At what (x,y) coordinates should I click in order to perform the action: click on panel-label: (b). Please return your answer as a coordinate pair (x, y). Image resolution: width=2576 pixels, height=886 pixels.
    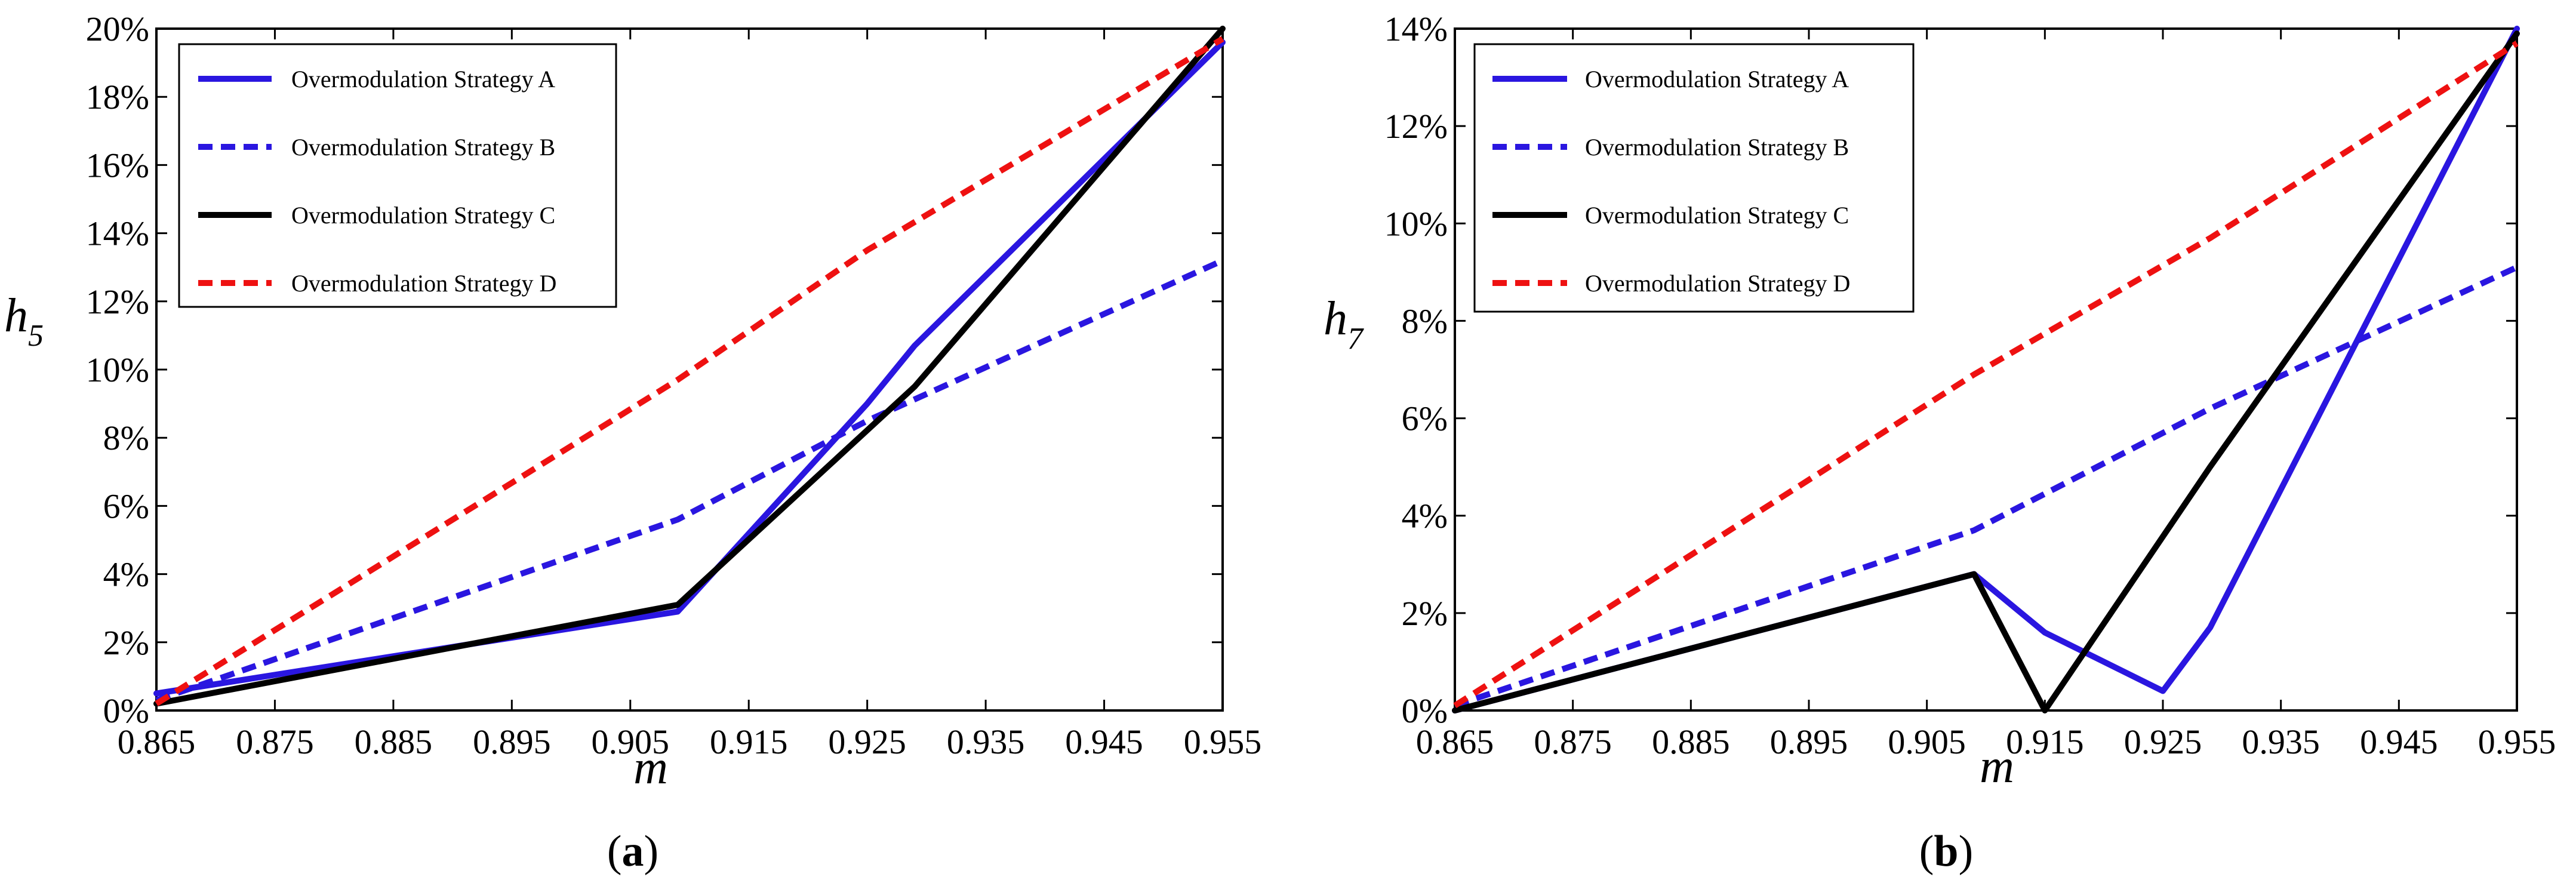
    Looking at the image, I should click on (1946, 851).